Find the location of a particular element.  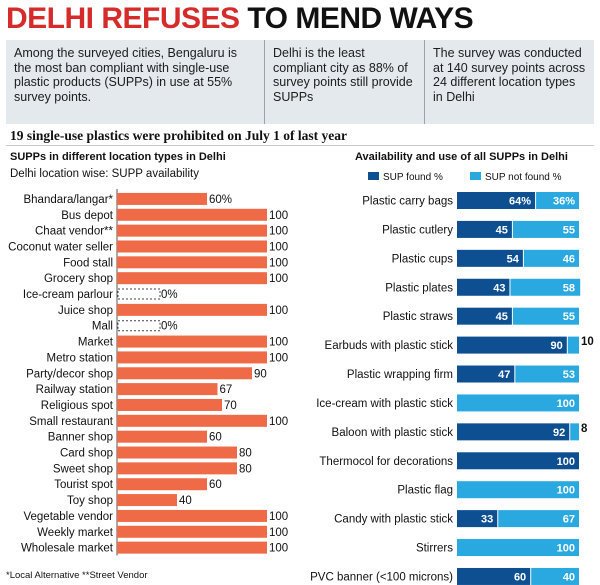

right-bar-label: Plastic cups is located at coordinates (423, 259).